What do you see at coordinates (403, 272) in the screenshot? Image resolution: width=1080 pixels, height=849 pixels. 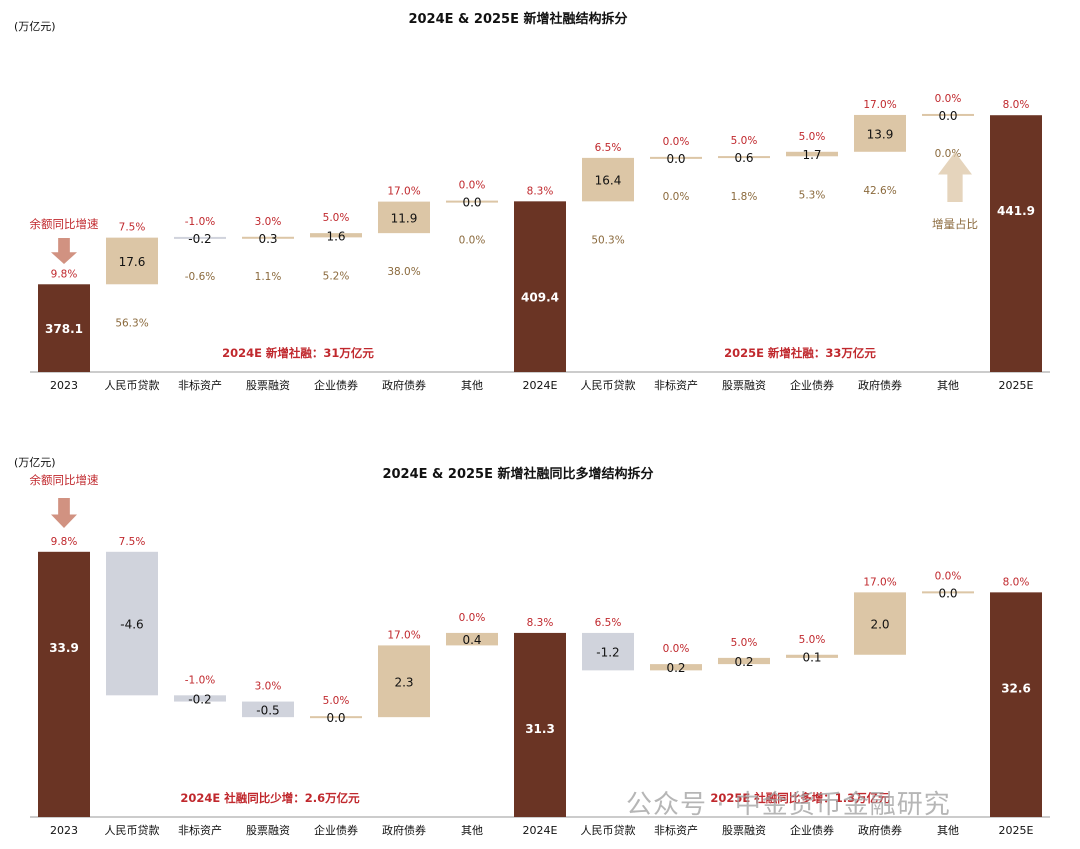 I see `share-label-5: 38.0%` at bounding box center [403, 272].